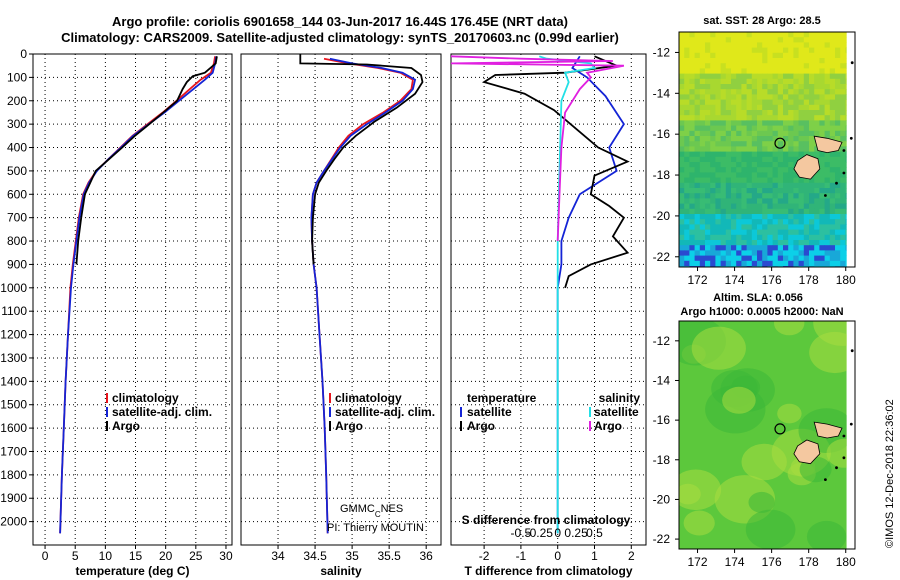 The image size is (900, 580). Describe the element at coordinates (371, 511) in the screenshot. I see `credits-gmmc: GMMCCNES` at that location.